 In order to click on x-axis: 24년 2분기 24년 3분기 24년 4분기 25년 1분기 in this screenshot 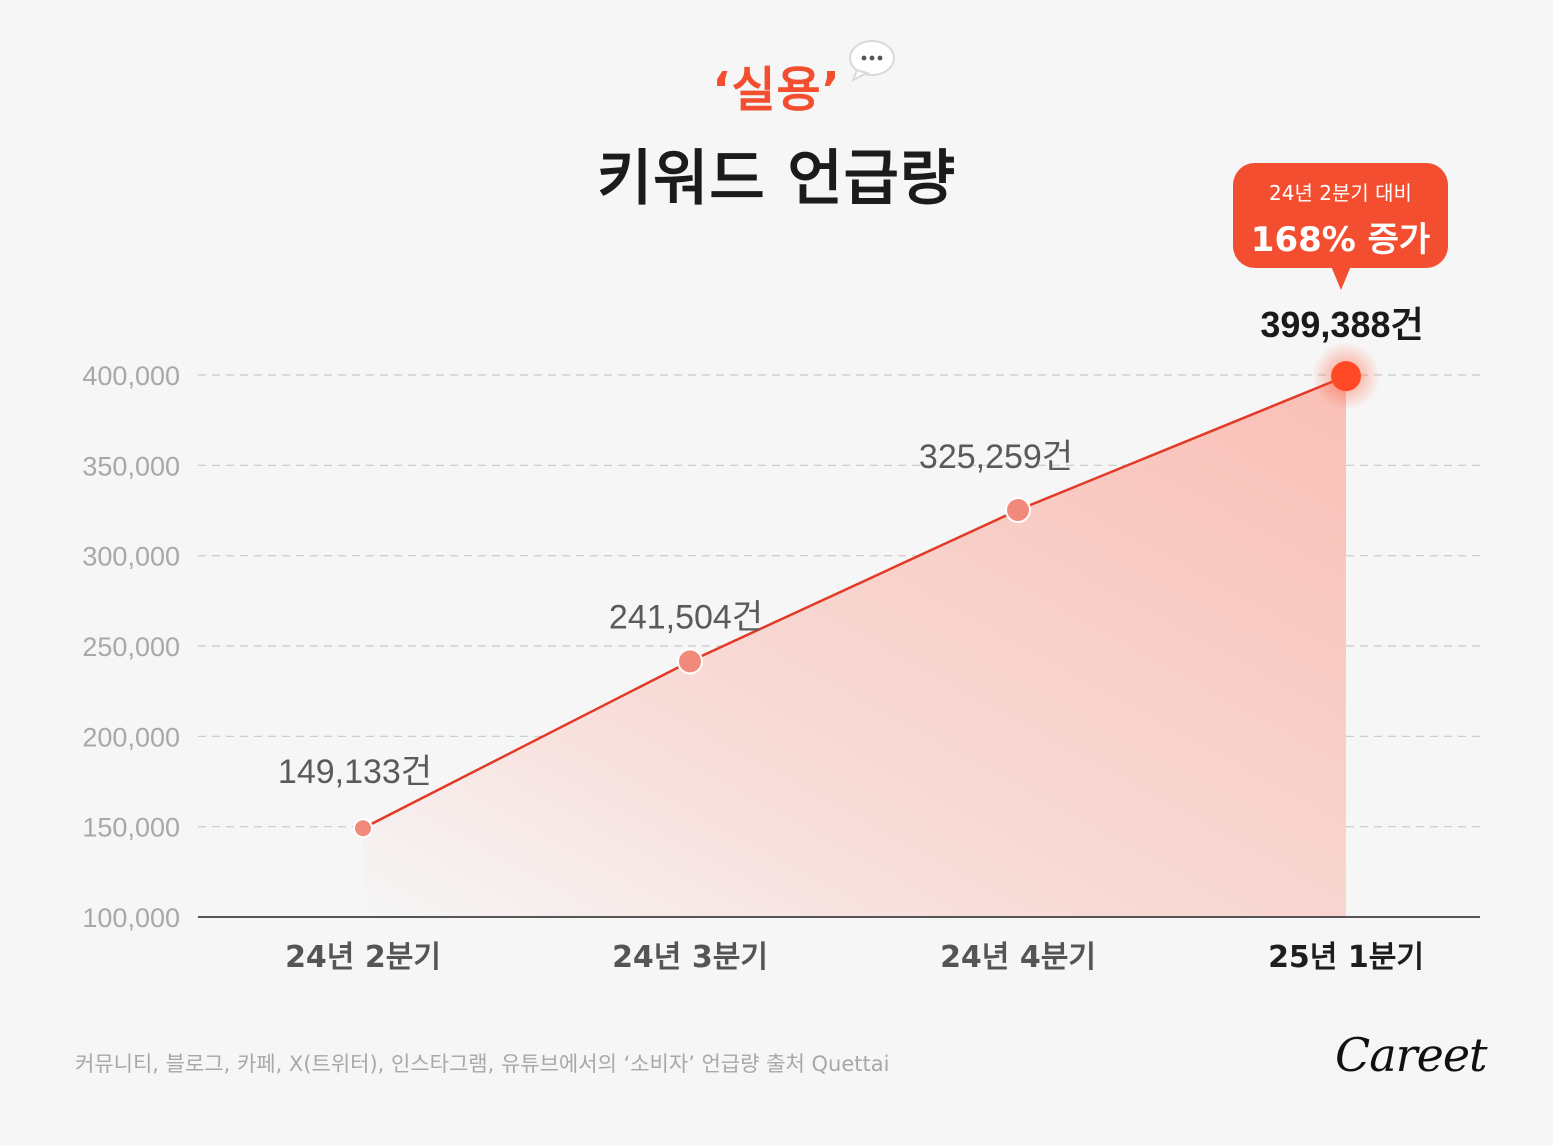, I will do `click(854, 957)`.